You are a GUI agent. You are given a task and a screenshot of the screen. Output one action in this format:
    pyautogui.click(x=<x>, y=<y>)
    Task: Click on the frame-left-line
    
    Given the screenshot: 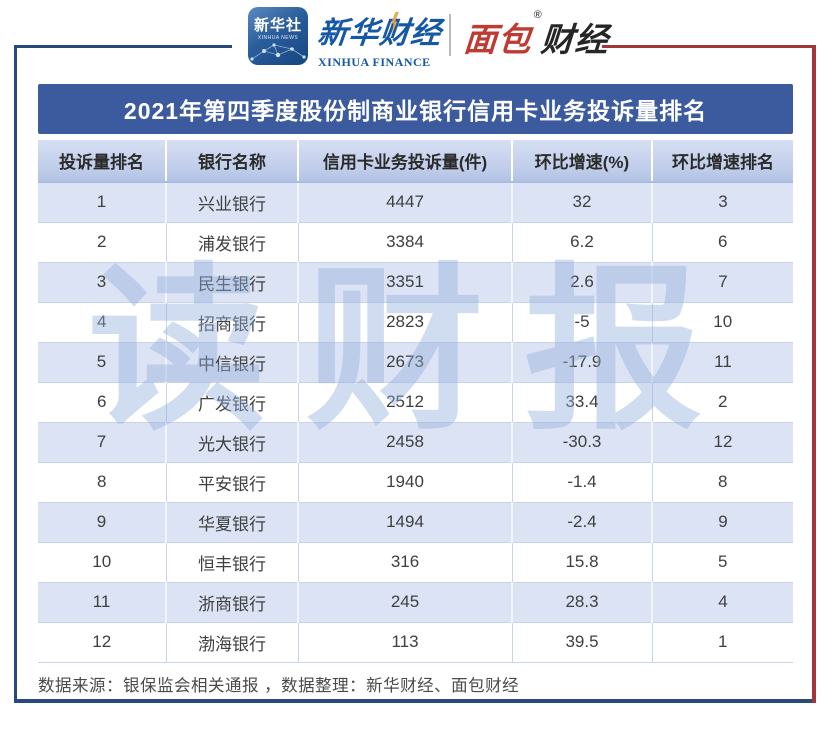 What is the action you would take?
    pyautogui.click(x=15, y=374)
    